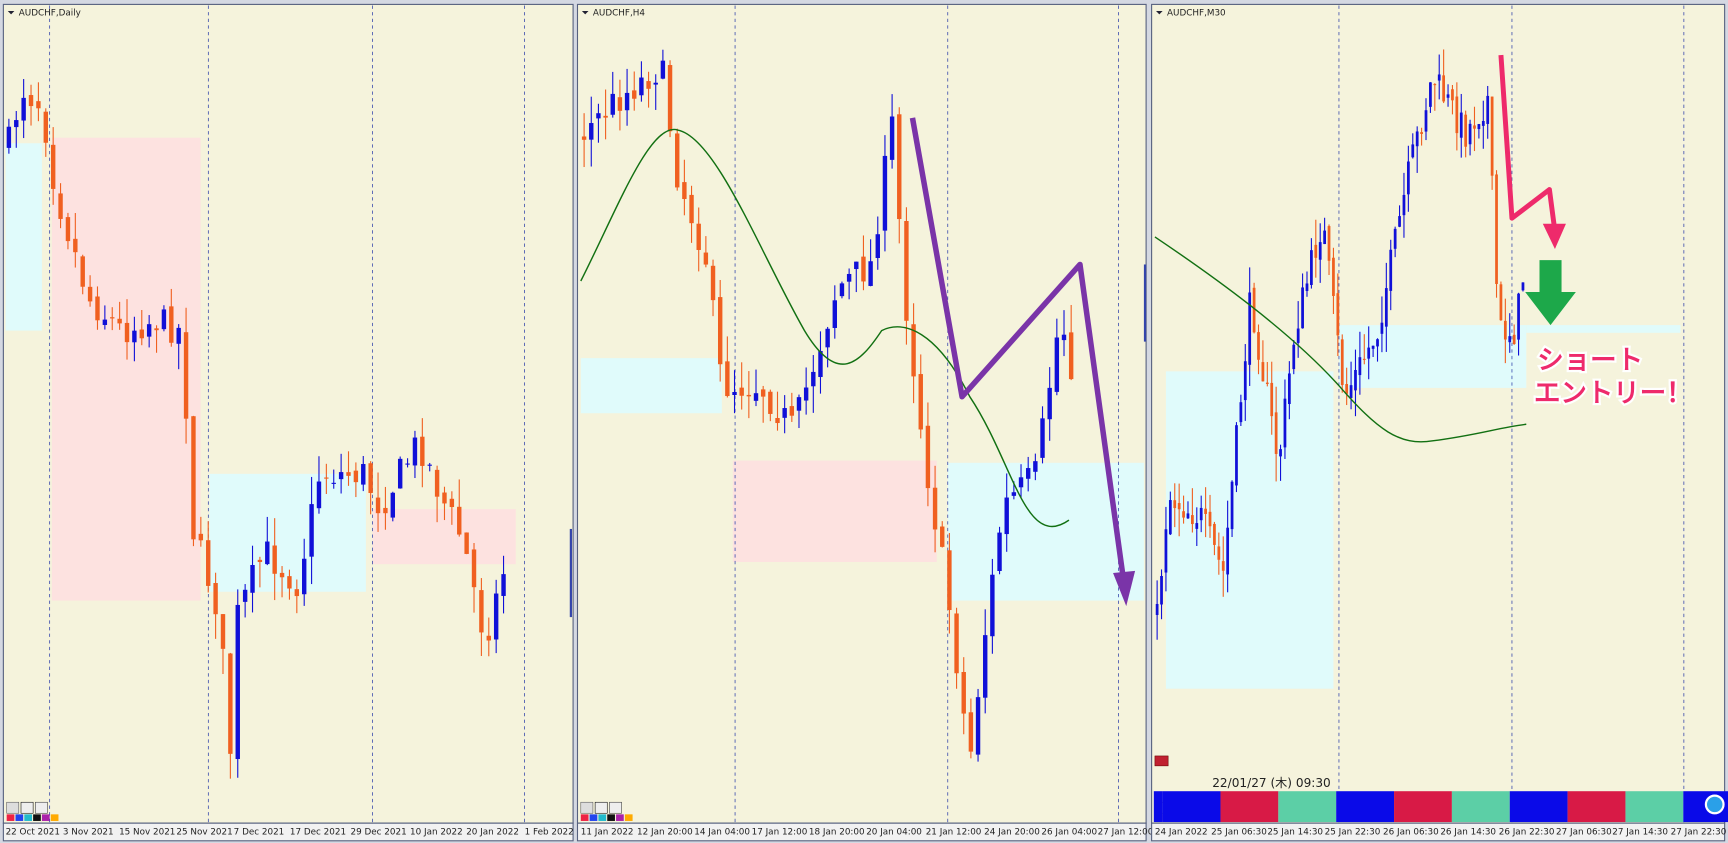  What do you see at coordinates (436, 832) in the screenshot?
I see `date-label: 10 Jan 2022` at bounding box center [436, 832].